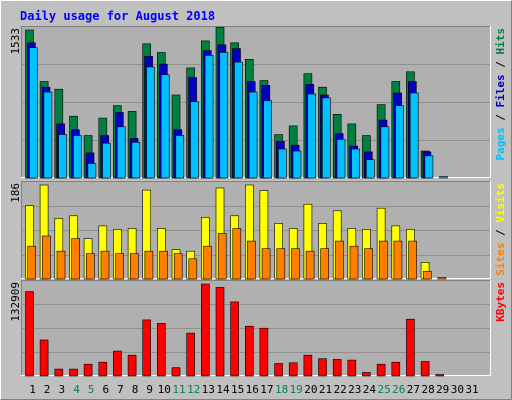 The height and width of the screenshot is (400, 512). What do you see at coordinates (442, 389) in the screenshot?
I see `x-tick-label-29: 29` at bounding box center [442, 389].